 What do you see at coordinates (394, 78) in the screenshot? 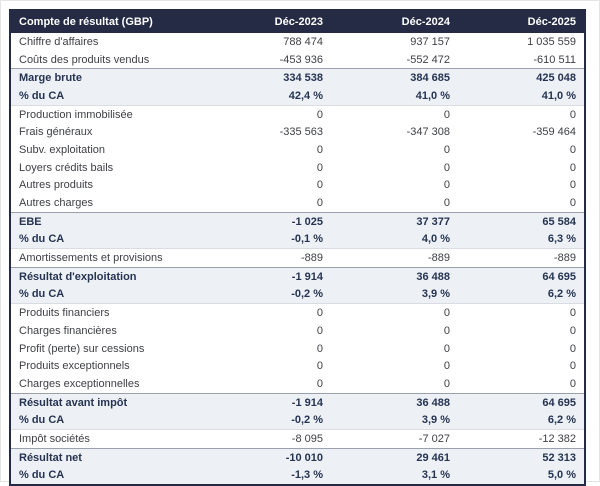
I see `row-value-Déc-2024: 384 685` at bounding box center [394, 78].